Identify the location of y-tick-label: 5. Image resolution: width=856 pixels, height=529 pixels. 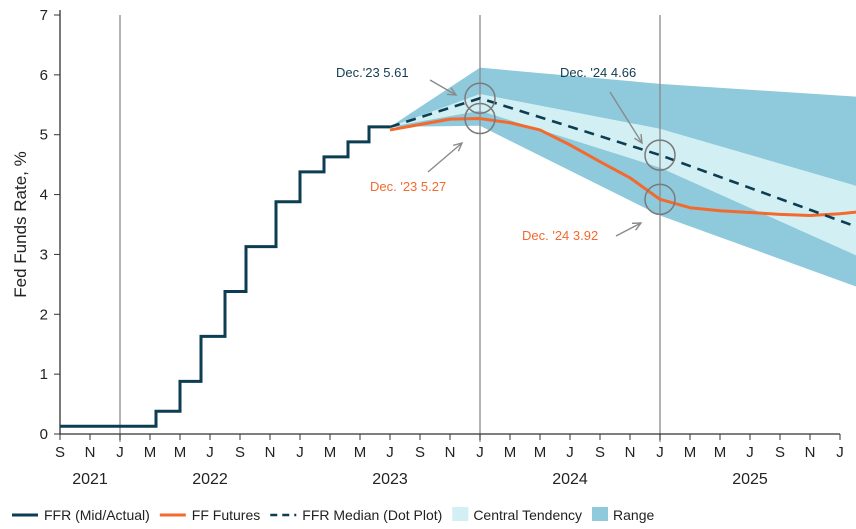
(44, 135).